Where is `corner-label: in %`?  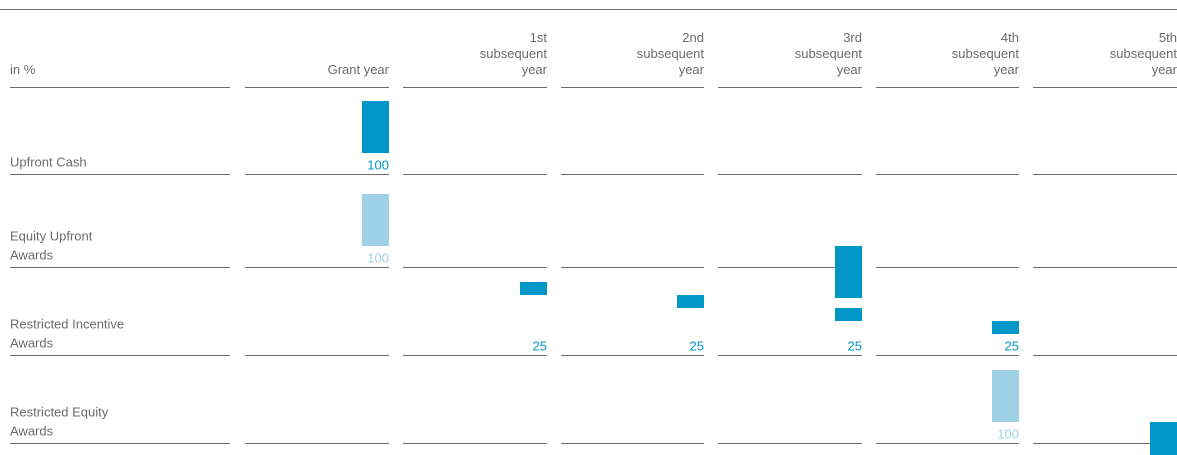
corner-label: in % is located at coordinates (23, 69).